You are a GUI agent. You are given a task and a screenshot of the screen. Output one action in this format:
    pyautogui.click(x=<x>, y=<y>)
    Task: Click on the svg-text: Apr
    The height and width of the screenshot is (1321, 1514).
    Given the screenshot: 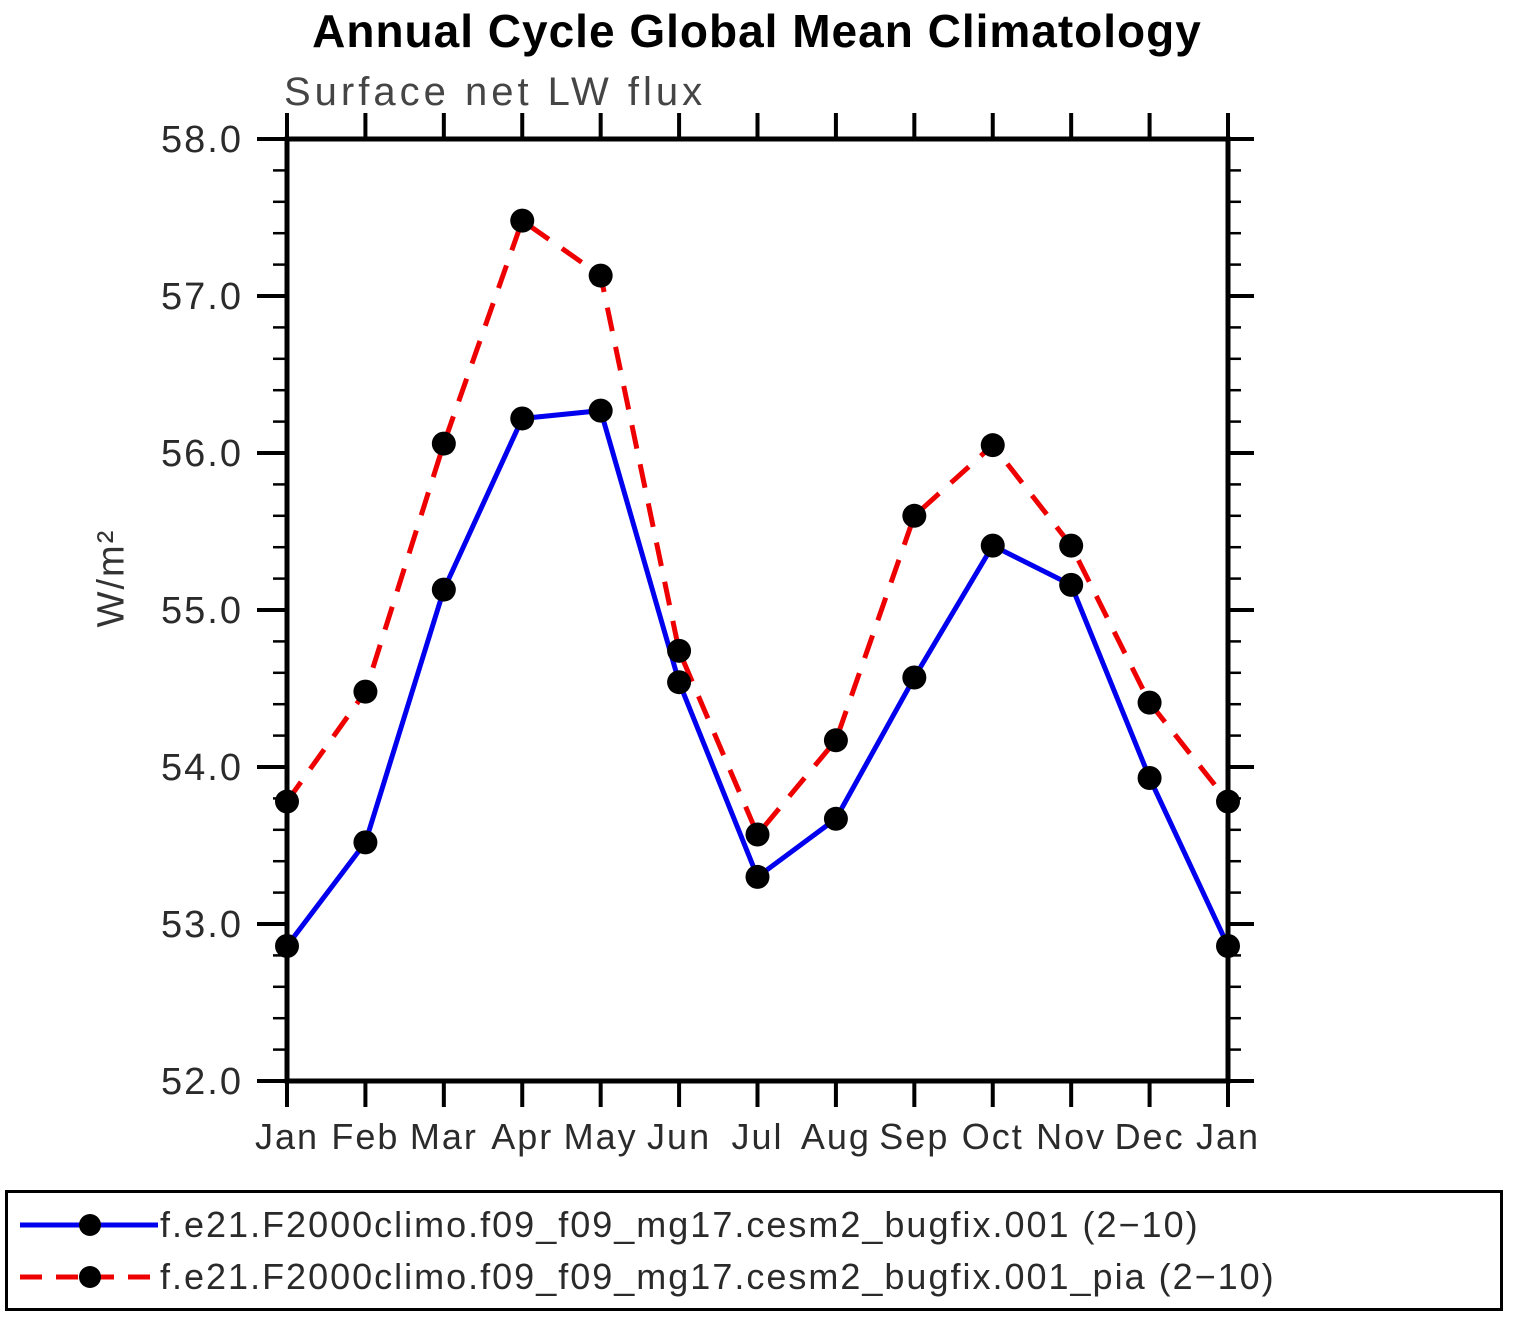 What is the action you would take?
    pyautogui.click(x=522, y=1136)
    